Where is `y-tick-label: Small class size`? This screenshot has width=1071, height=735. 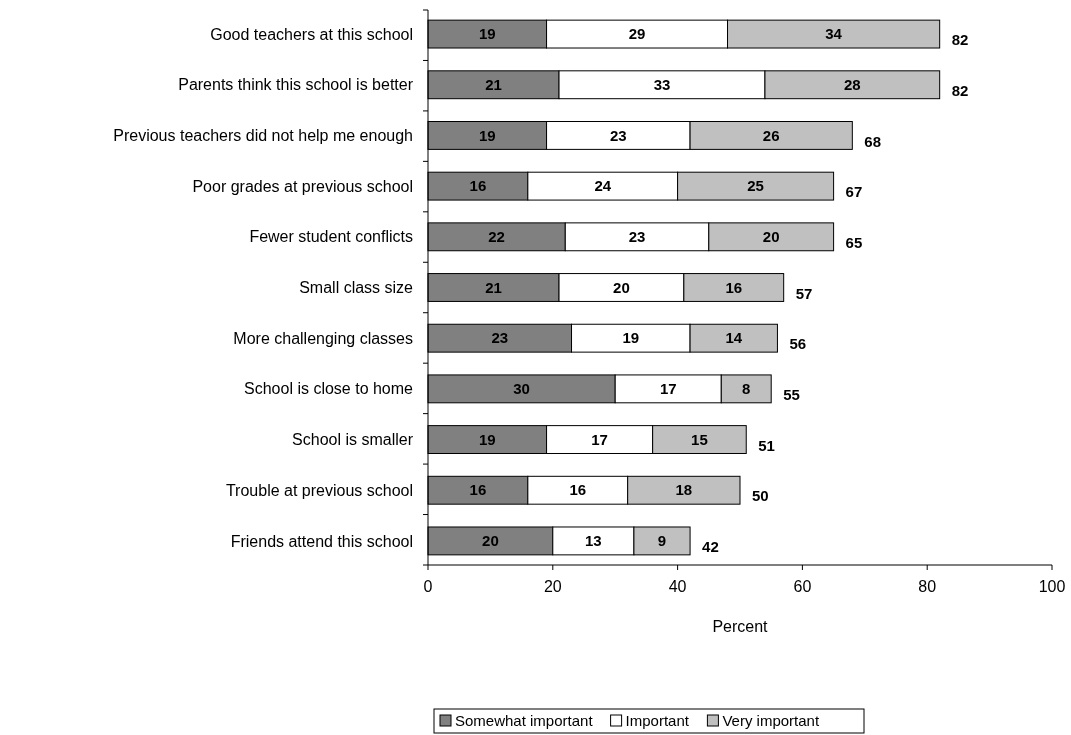 y-tick-label: Small class size is located at coordinates (356, 288).